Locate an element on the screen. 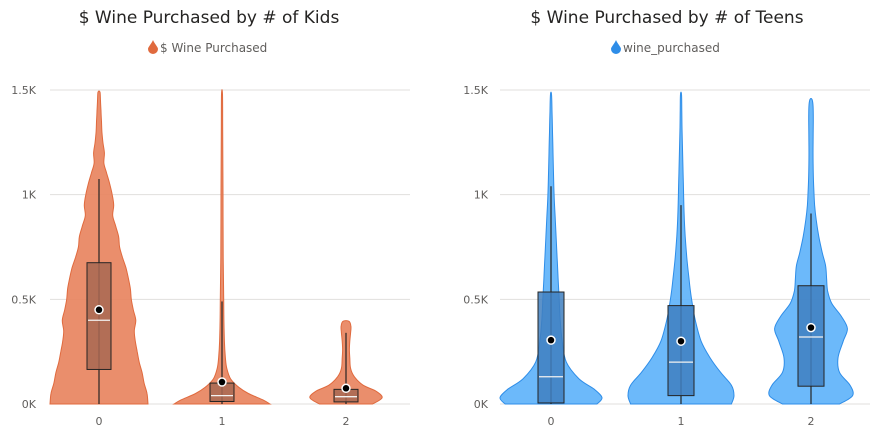  legend-label: $ Wine Purchased is located at coordinates (213, 48).